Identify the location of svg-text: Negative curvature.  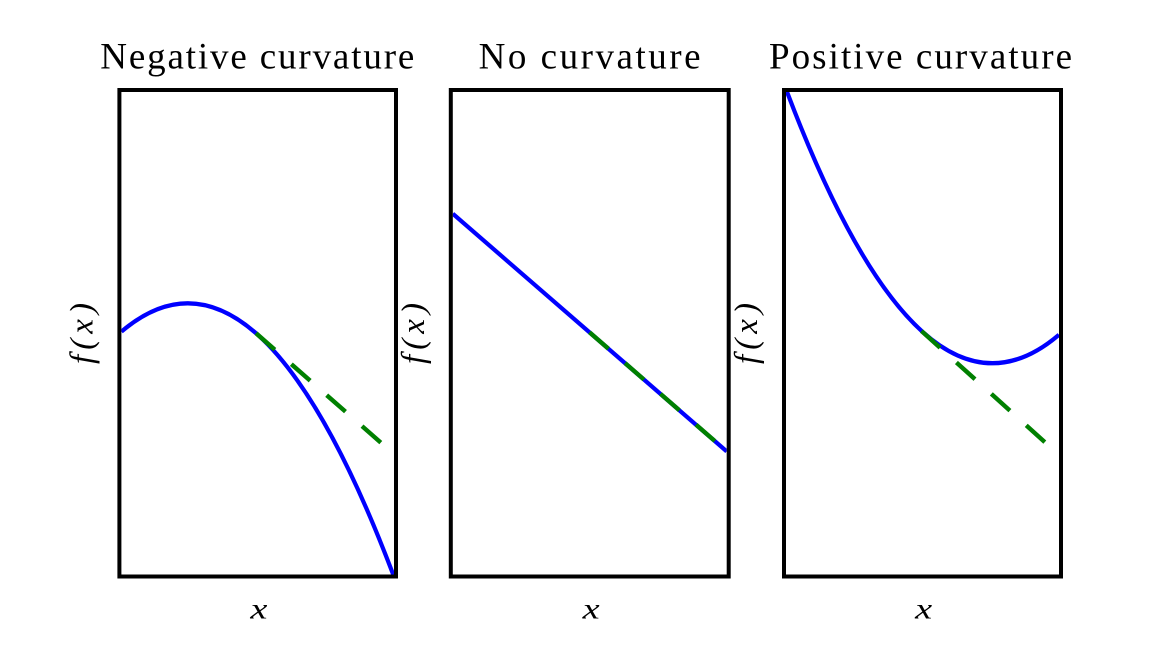
(257, 56).